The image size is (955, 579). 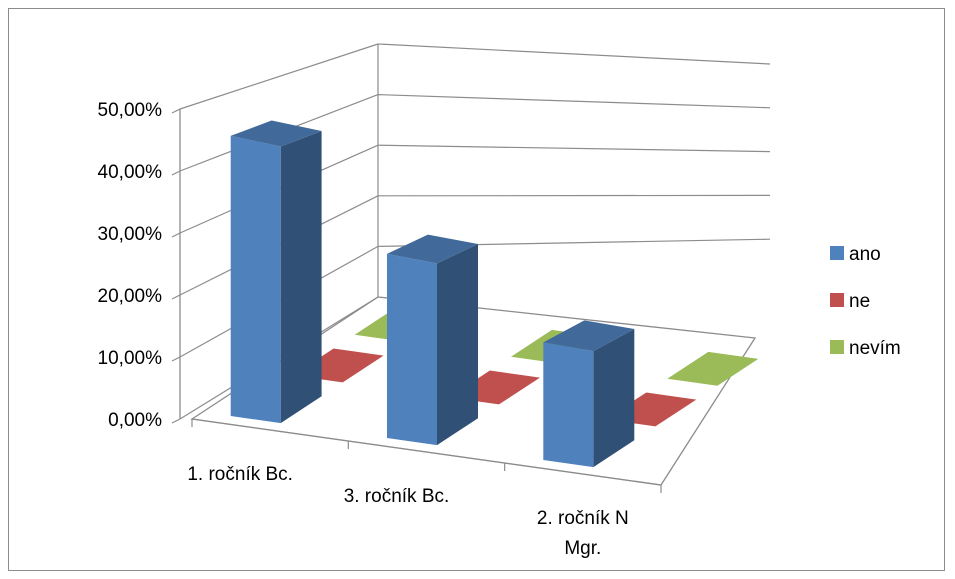 What do you see at coordinates (135, 420) in the screenshot?
I see `y-tick-label: 0,00%` at bounding box center [135, 420].